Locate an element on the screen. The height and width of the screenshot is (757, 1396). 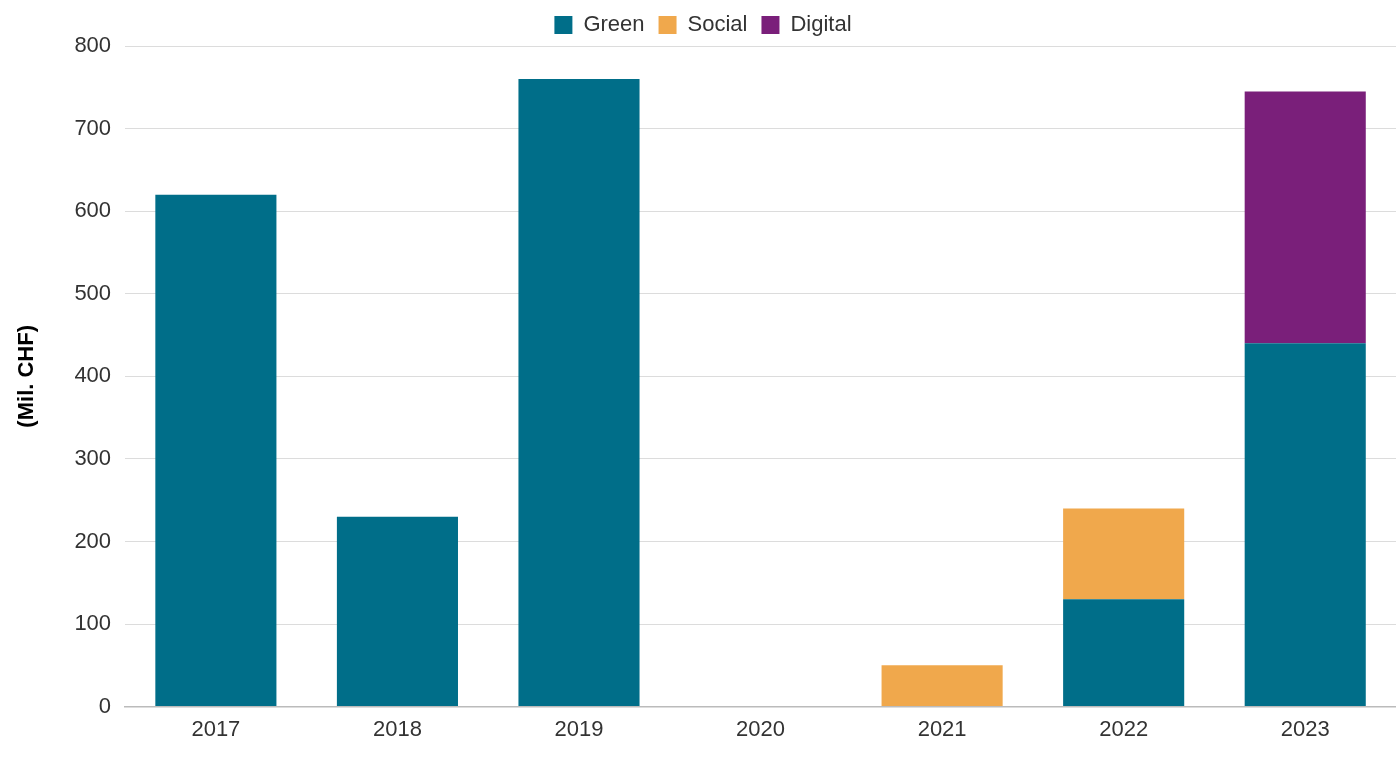
x-tick-label: 2018 is located at coordinates (397, 728).